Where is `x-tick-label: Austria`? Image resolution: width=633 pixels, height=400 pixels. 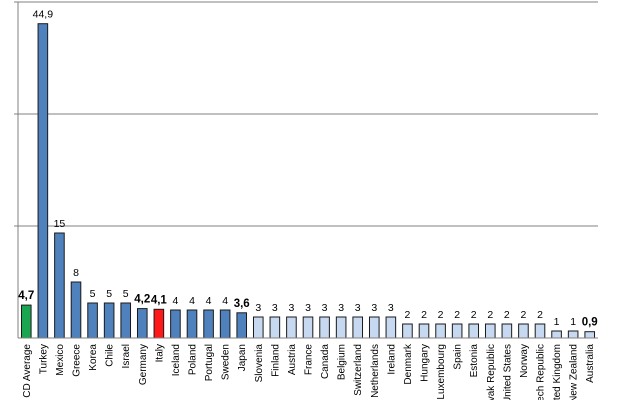
x-tick-label: Austria is located at coordinates (292, 360).